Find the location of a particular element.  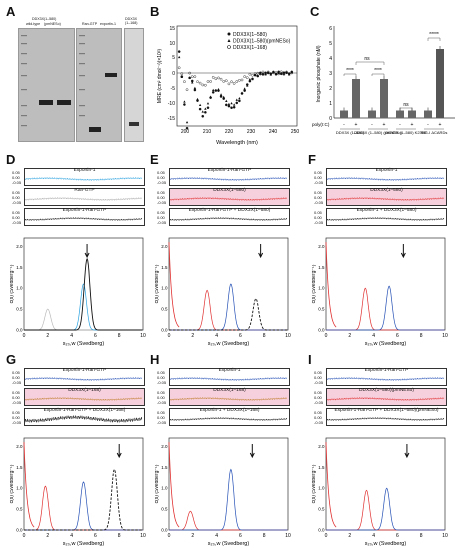

residual-title: Exportin-1 + DDX3X(1–168) is located at coordinates (229, 410).